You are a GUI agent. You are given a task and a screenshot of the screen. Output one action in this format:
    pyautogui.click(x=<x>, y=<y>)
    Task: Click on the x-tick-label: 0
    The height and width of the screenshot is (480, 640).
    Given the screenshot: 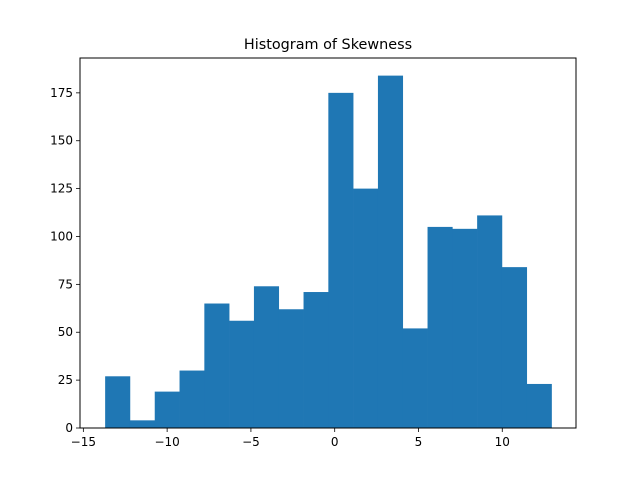 What is the action you would take?
    pyautogui.click(x=335, y=442)
    